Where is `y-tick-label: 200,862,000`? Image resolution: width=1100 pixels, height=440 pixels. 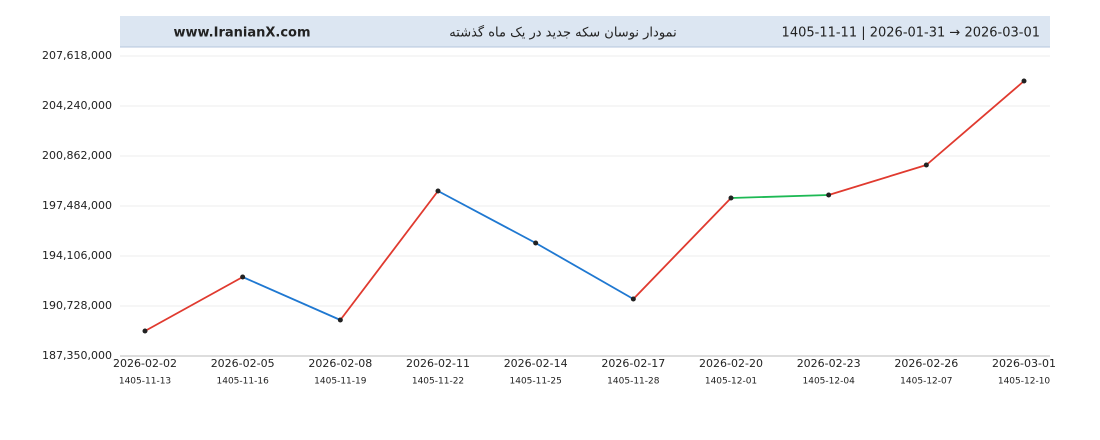 y-tick-label: 200,862,000 is located at coordinates (77, 155).